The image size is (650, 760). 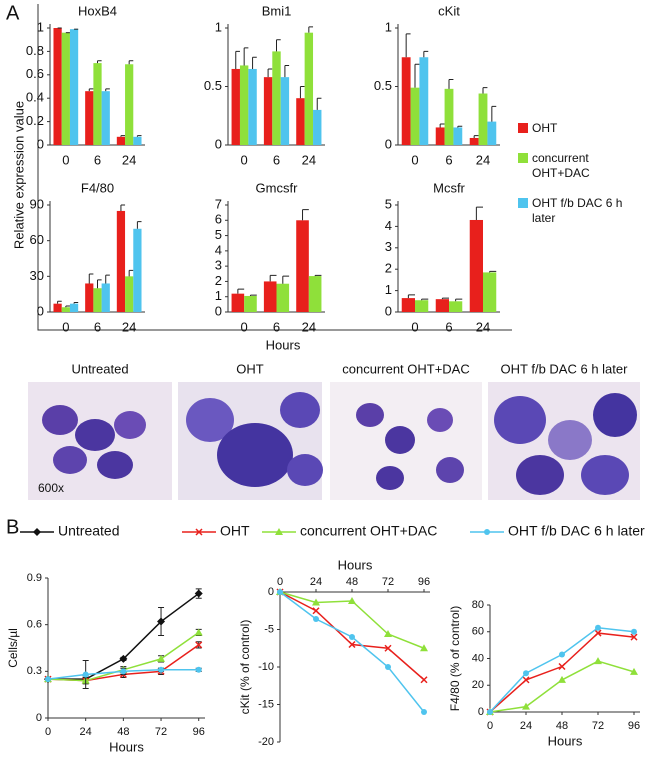 What do you see at coordinates (478, 658) in the screenshot?
I see `y-tick-label: 40` at bounding box center [478, 658].